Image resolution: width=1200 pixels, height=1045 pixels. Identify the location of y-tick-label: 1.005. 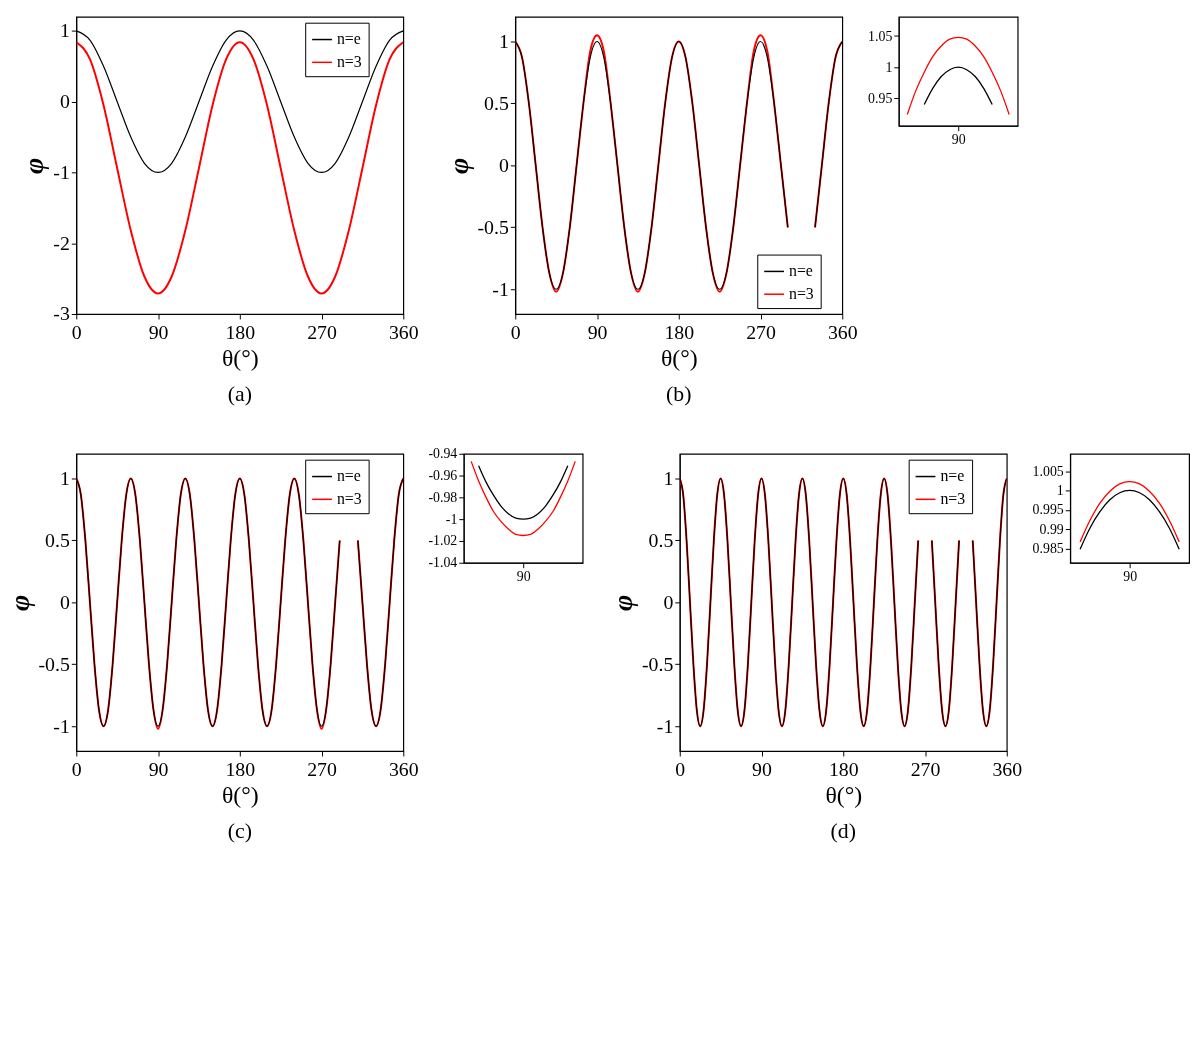
(1048, 471).